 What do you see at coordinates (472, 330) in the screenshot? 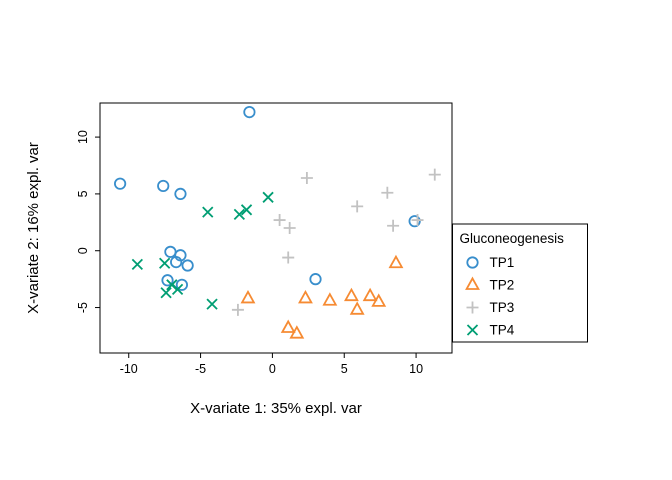
I see `legend-symbol-TP4` at bounding box center [472, 330].